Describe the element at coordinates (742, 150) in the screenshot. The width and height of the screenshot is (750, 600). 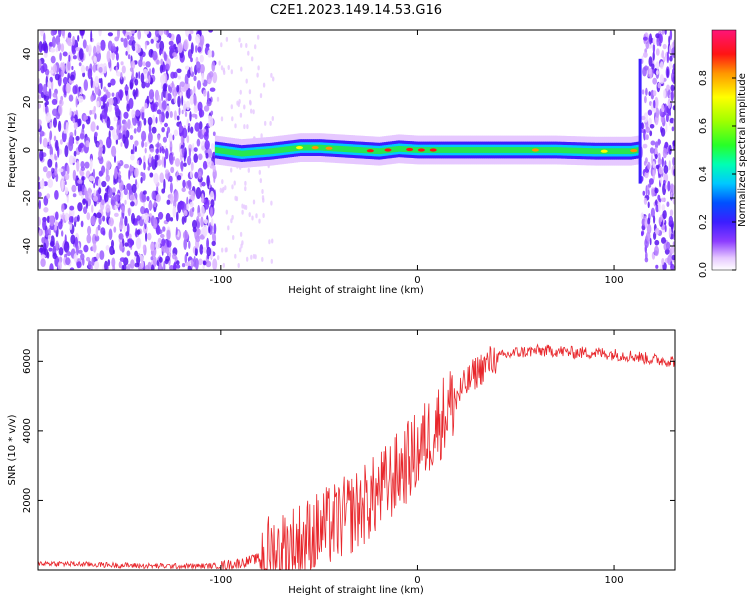
I see `colorbar-label: Normalized spectral amplitude` at that location.